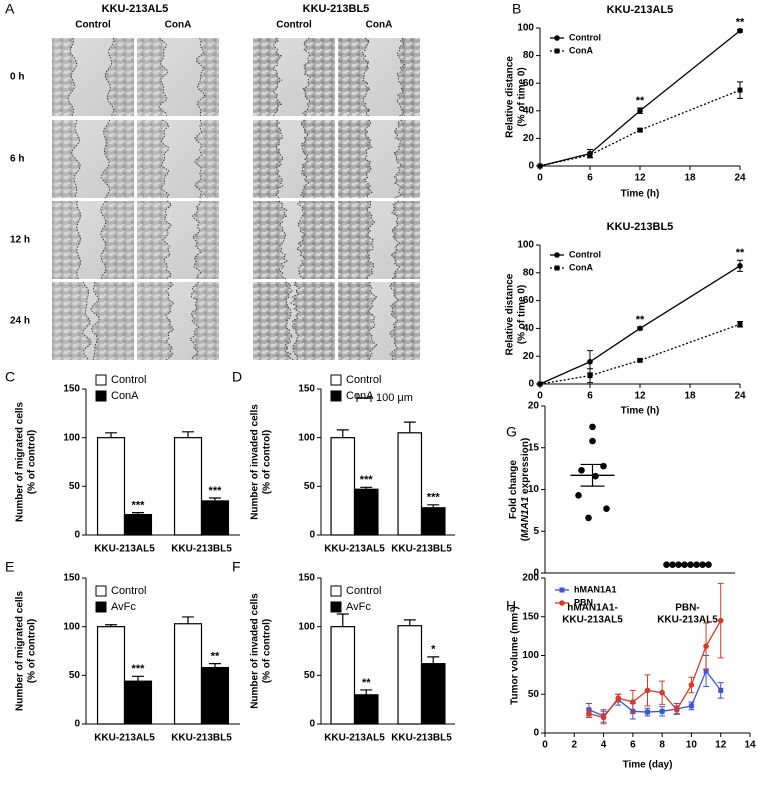 Image resolution: width=757 pixels, height=803 pixels. I want to click on chart-title: KKU-213BL5, so click(640, 227).